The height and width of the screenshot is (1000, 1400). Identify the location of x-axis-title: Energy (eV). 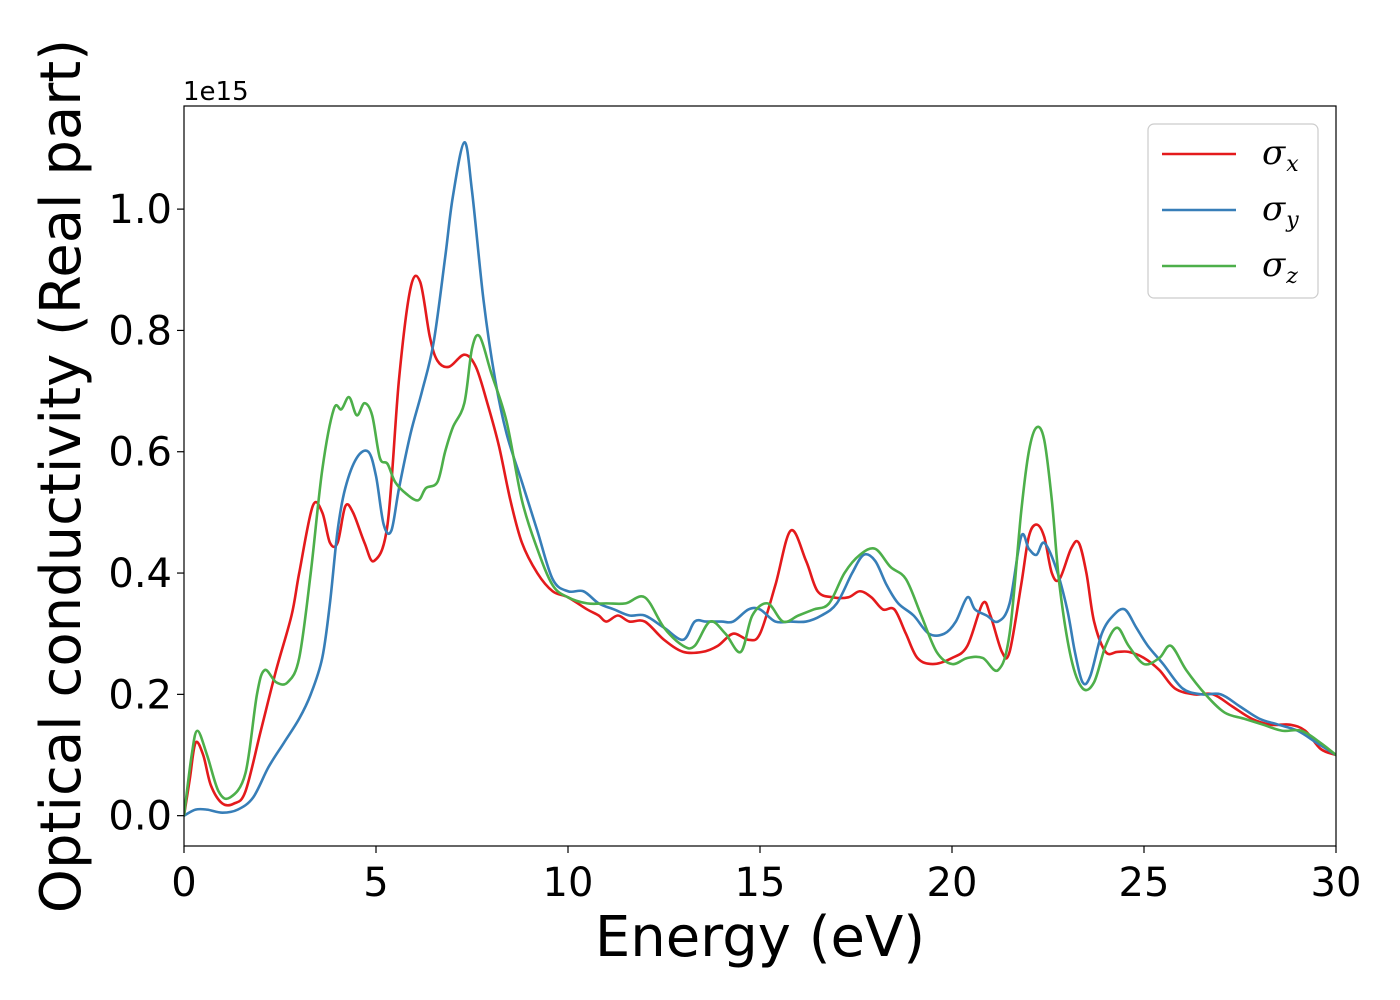
(760, 937).